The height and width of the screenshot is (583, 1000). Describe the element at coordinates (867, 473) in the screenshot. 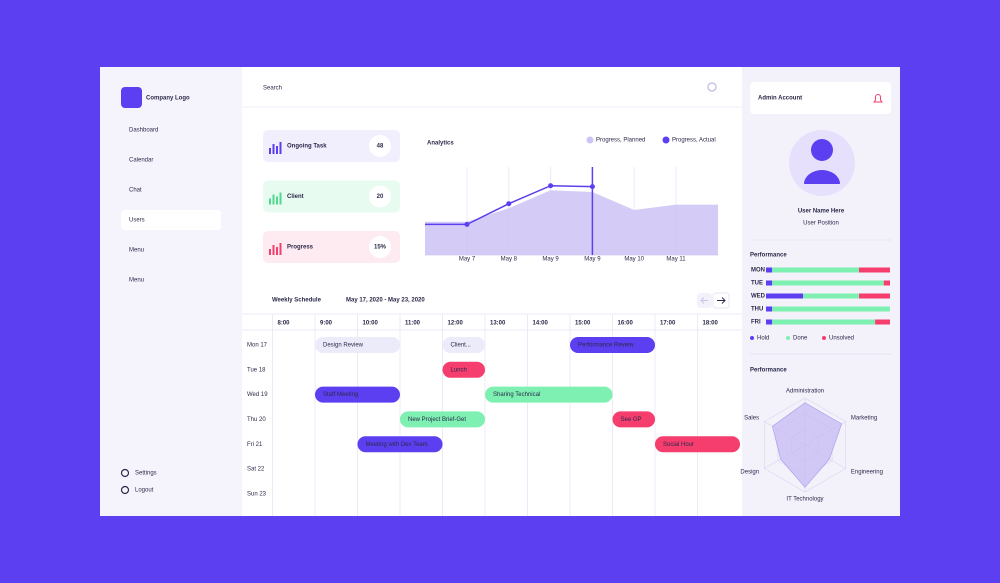

I see `radar-label: Engineering` at that location.